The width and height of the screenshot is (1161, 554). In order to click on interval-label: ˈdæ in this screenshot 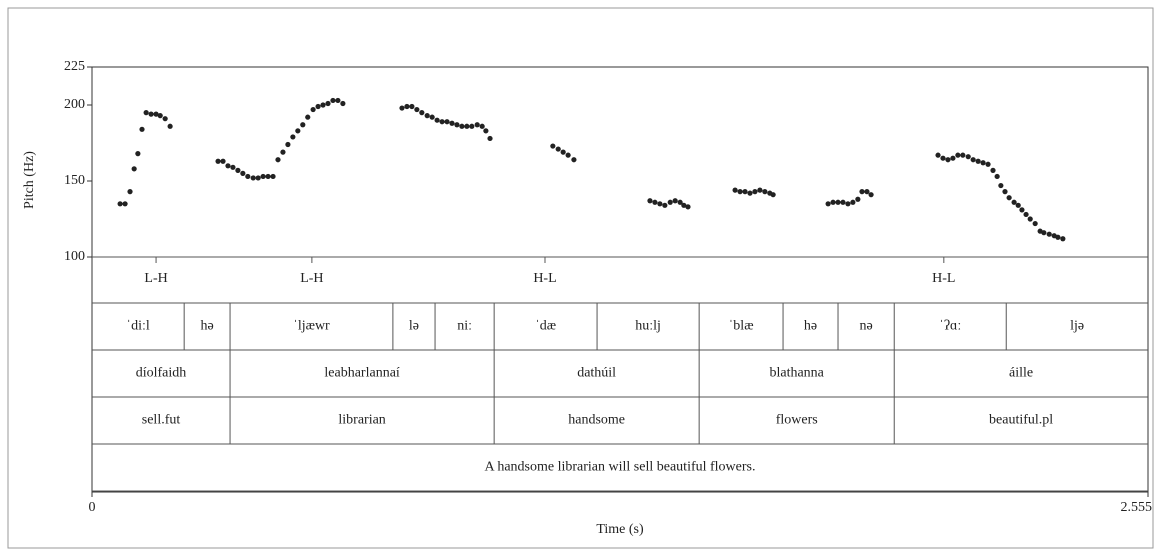, I will do `click(545, 326)`.